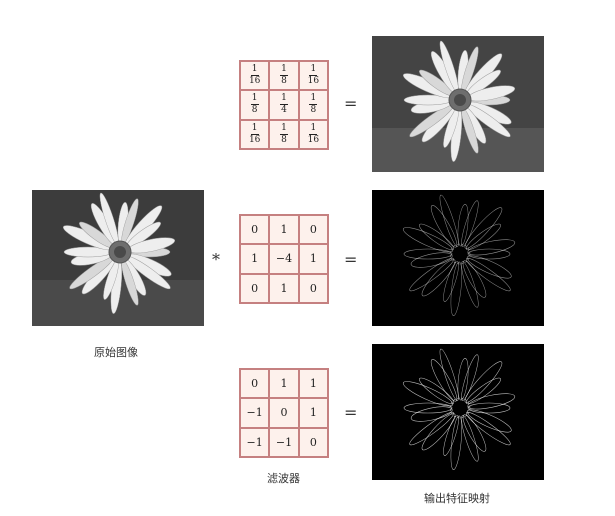 This screenshot has height=516, width=615. I want to click on equals-operator-2: =, so click(351, 259).